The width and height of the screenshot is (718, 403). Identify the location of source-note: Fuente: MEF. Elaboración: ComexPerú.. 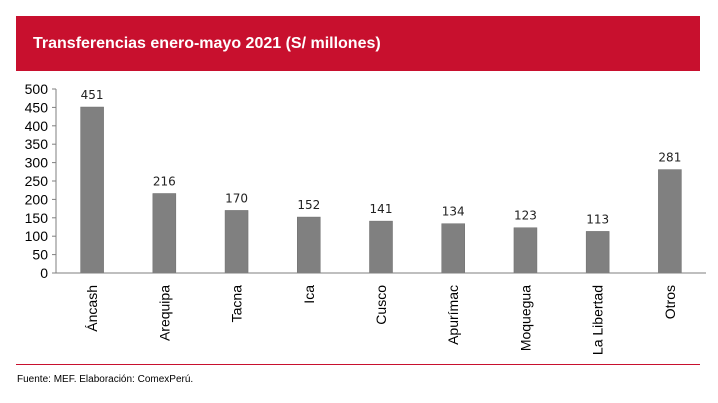
(105, 379).